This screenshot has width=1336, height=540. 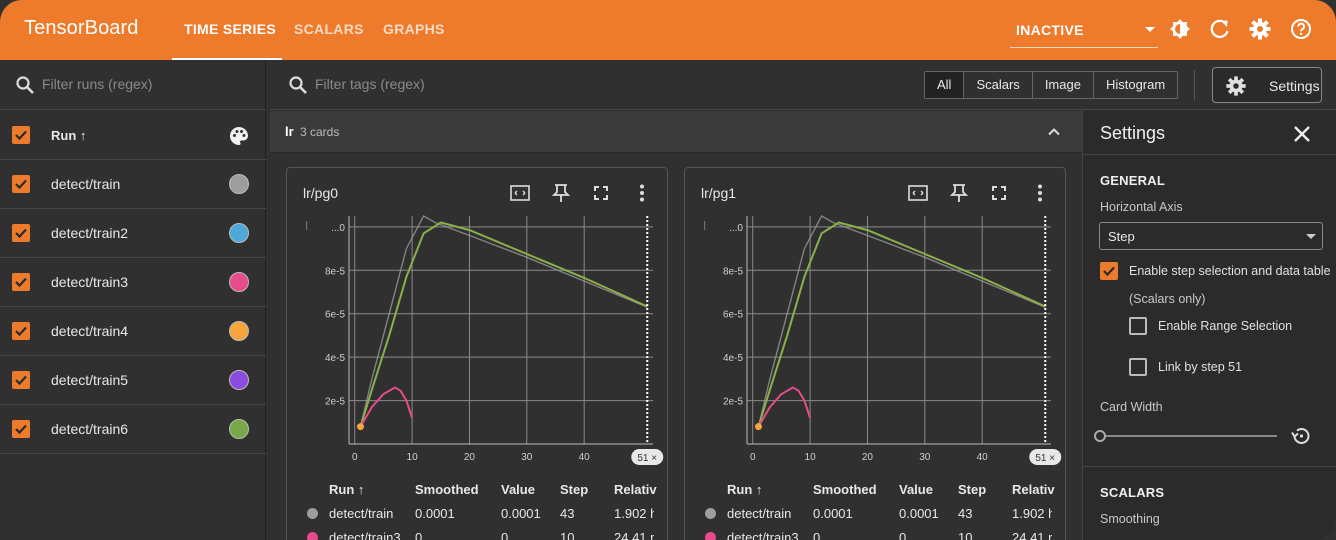 What do you see at coordinates (1220, 29) in the screenshot?
I see `refresh-icon` at bounding box center [1220, 29].